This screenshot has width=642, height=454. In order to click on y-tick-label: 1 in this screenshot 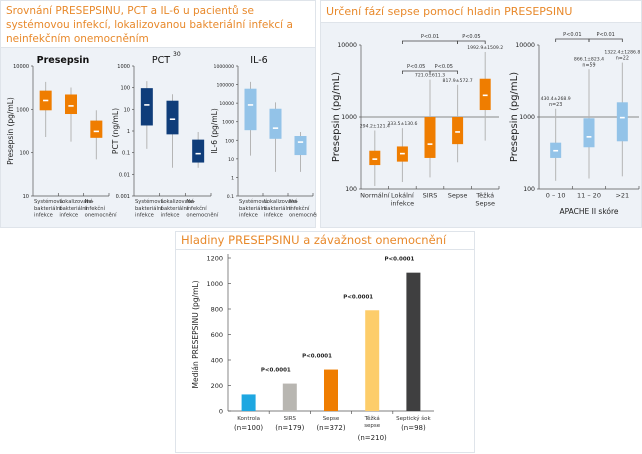, I will do `click(232, 178)`.